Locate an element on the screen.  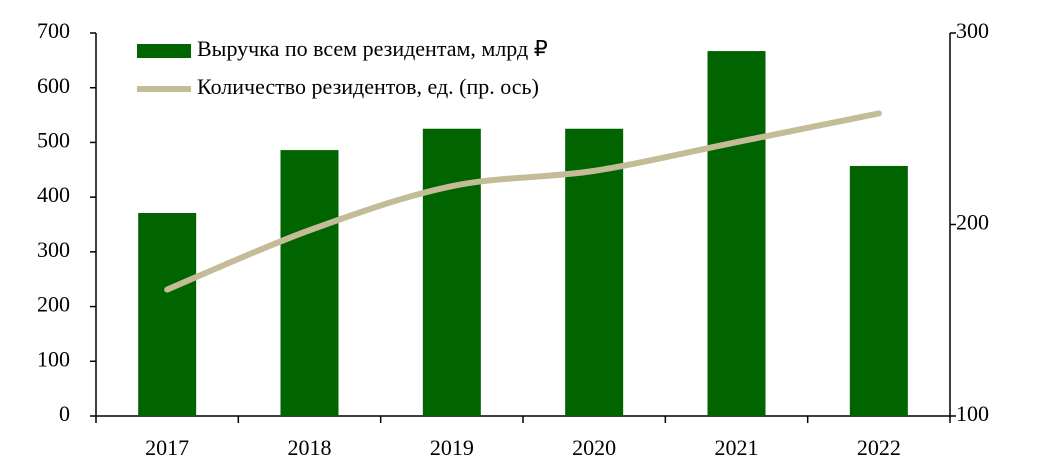
x-tick-label: 2022 is located at coordinates (879, 447).